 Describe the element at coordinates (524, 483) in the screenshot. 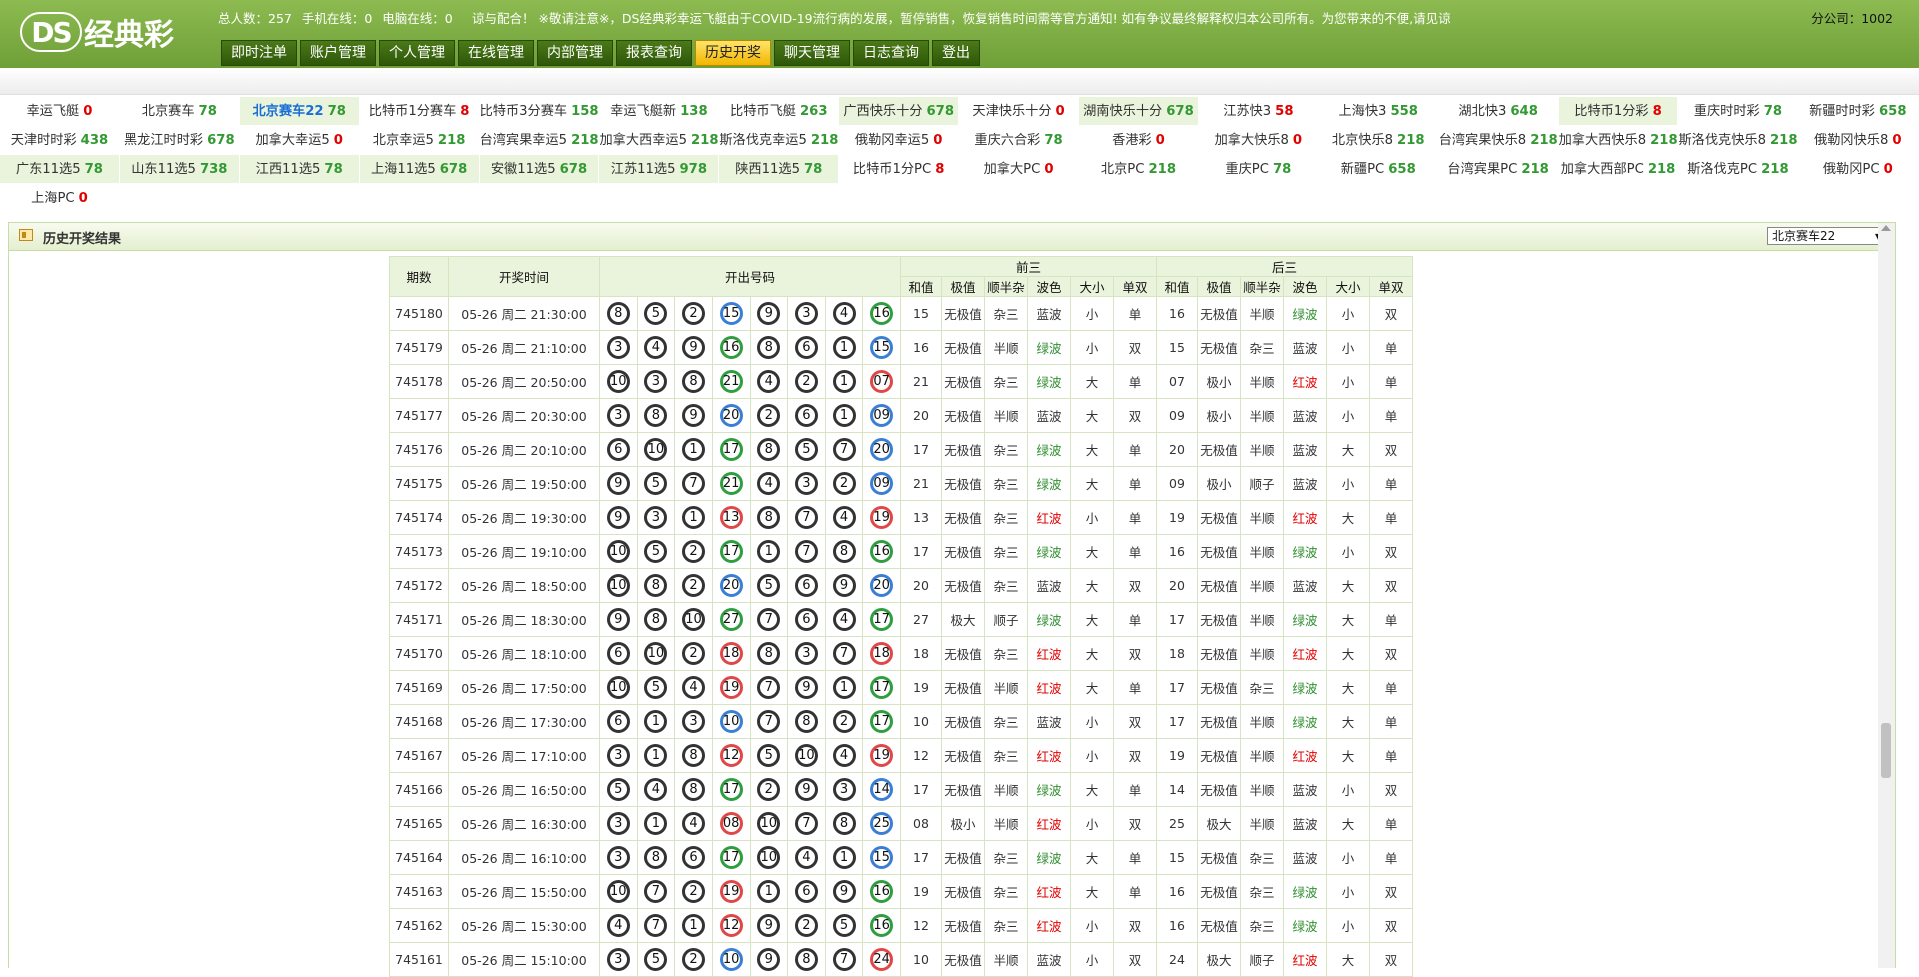

I see `time-cell: 05-26 周二 19:50:00` at that location.